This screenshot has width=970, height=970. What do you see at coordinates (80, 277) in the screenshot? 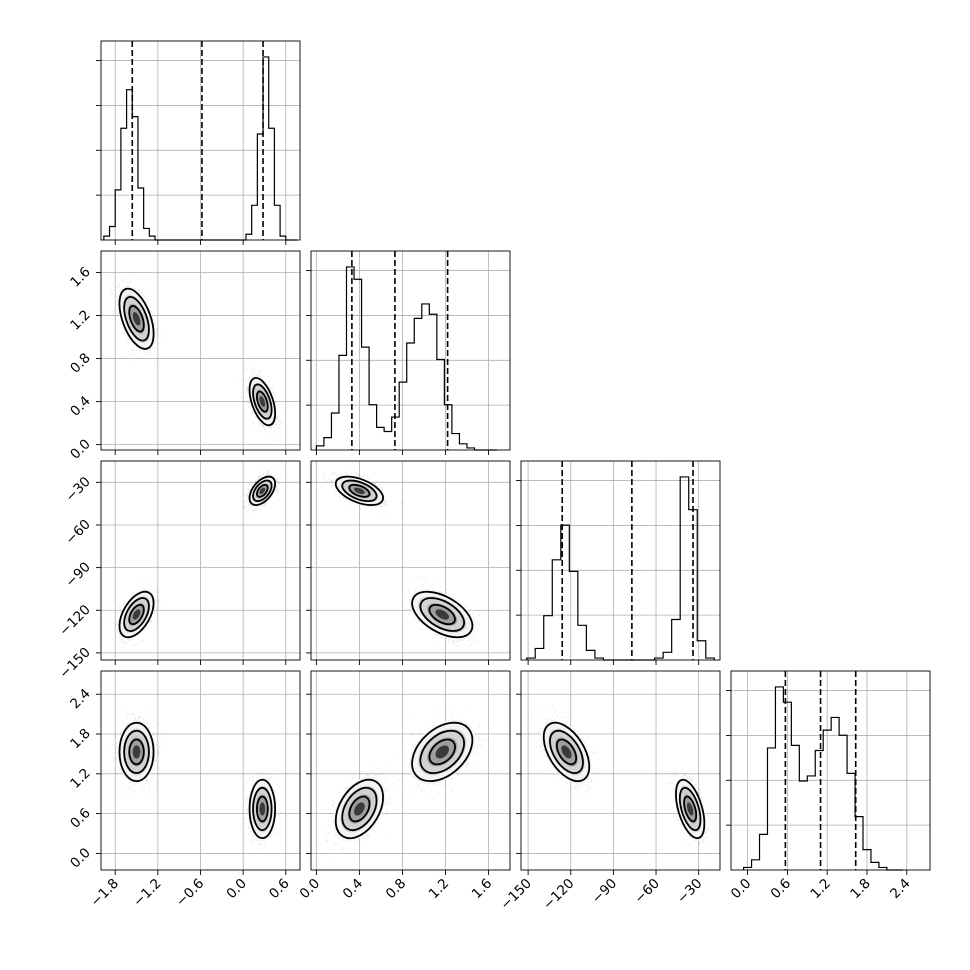
I see `y-tick-label: 1.6` at bounding box center [80, 277].